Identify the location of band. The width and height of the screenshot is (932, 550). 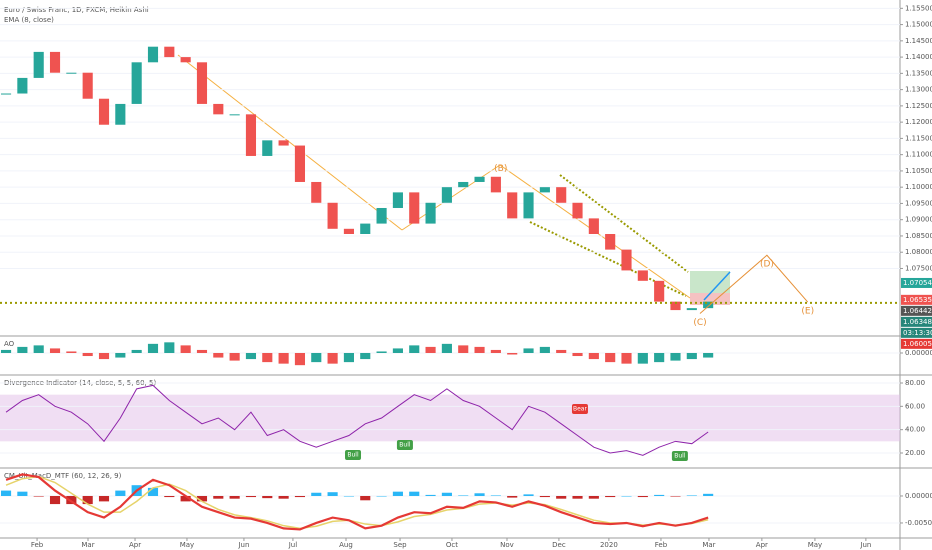
(450, 418).